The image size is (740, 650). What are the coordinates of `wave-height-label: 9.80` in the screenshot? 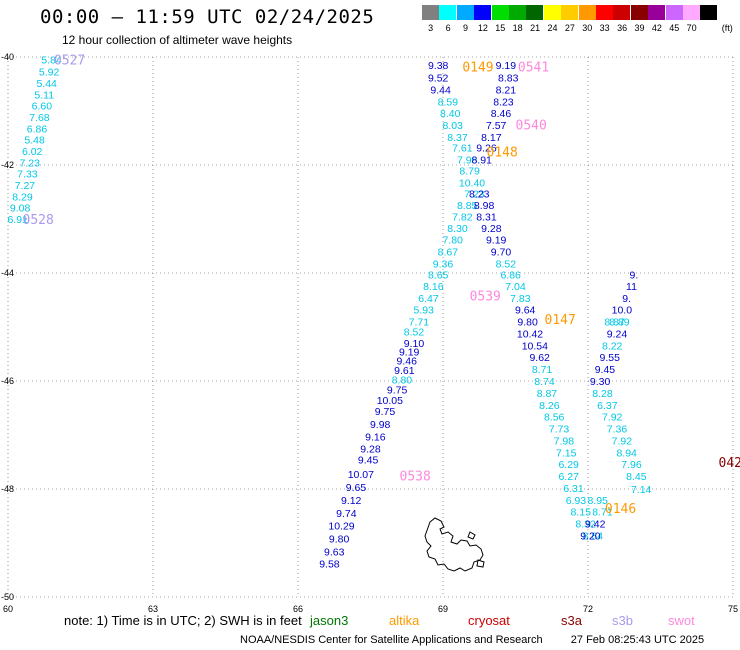 It's located at (339, 540).